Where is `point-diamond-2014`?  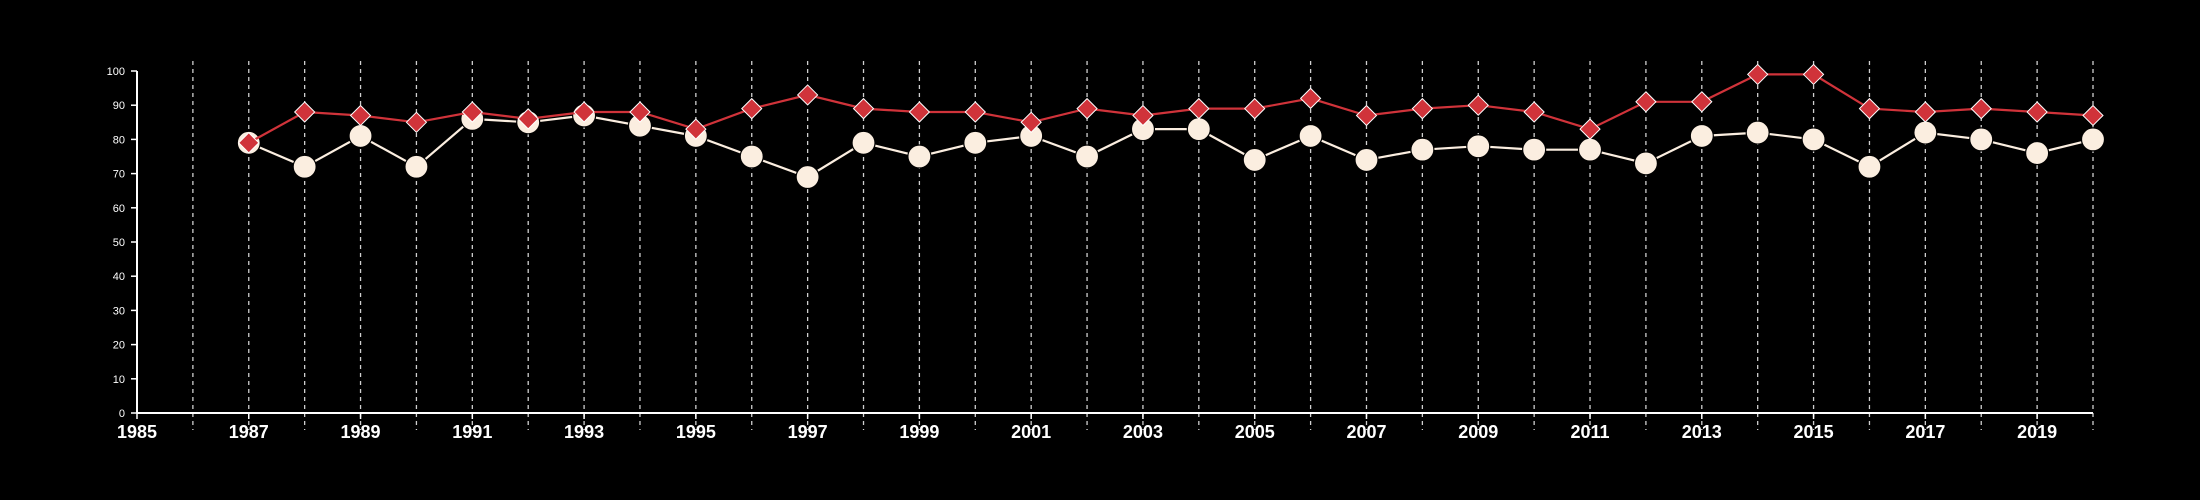 point-diamond-2014 is located at coordinates (1757, 74).